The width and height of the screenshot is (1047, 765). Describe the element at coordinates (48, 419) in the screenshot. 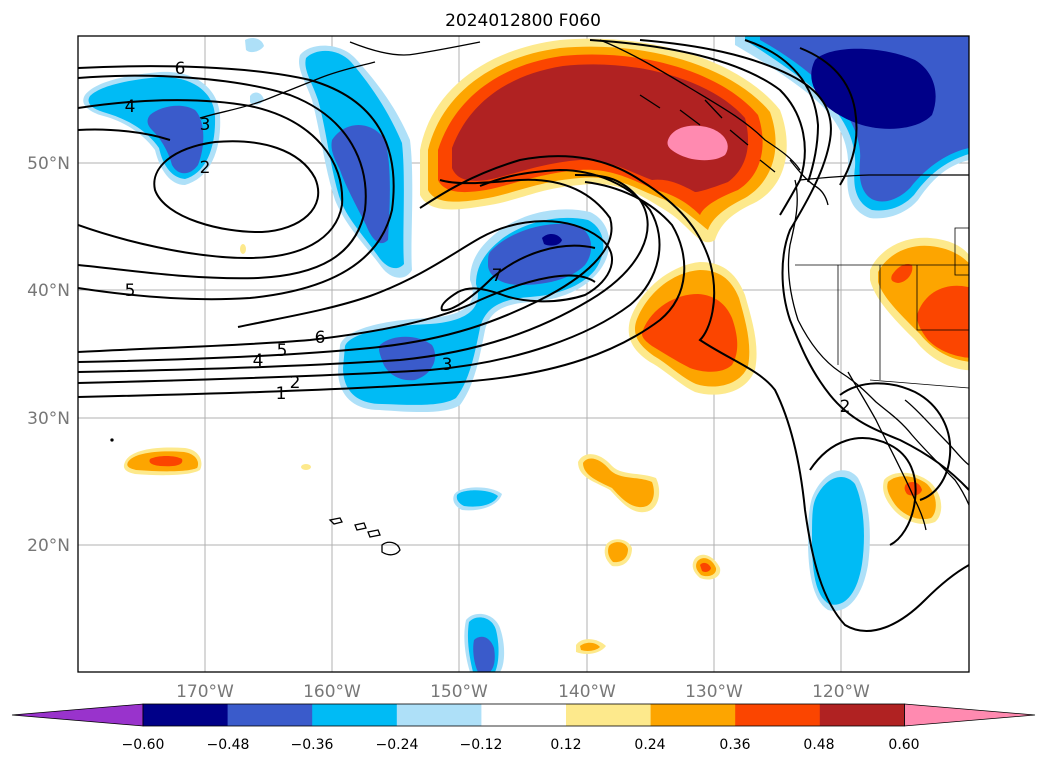

I see `lat-label-30n: 30°N` at that location.